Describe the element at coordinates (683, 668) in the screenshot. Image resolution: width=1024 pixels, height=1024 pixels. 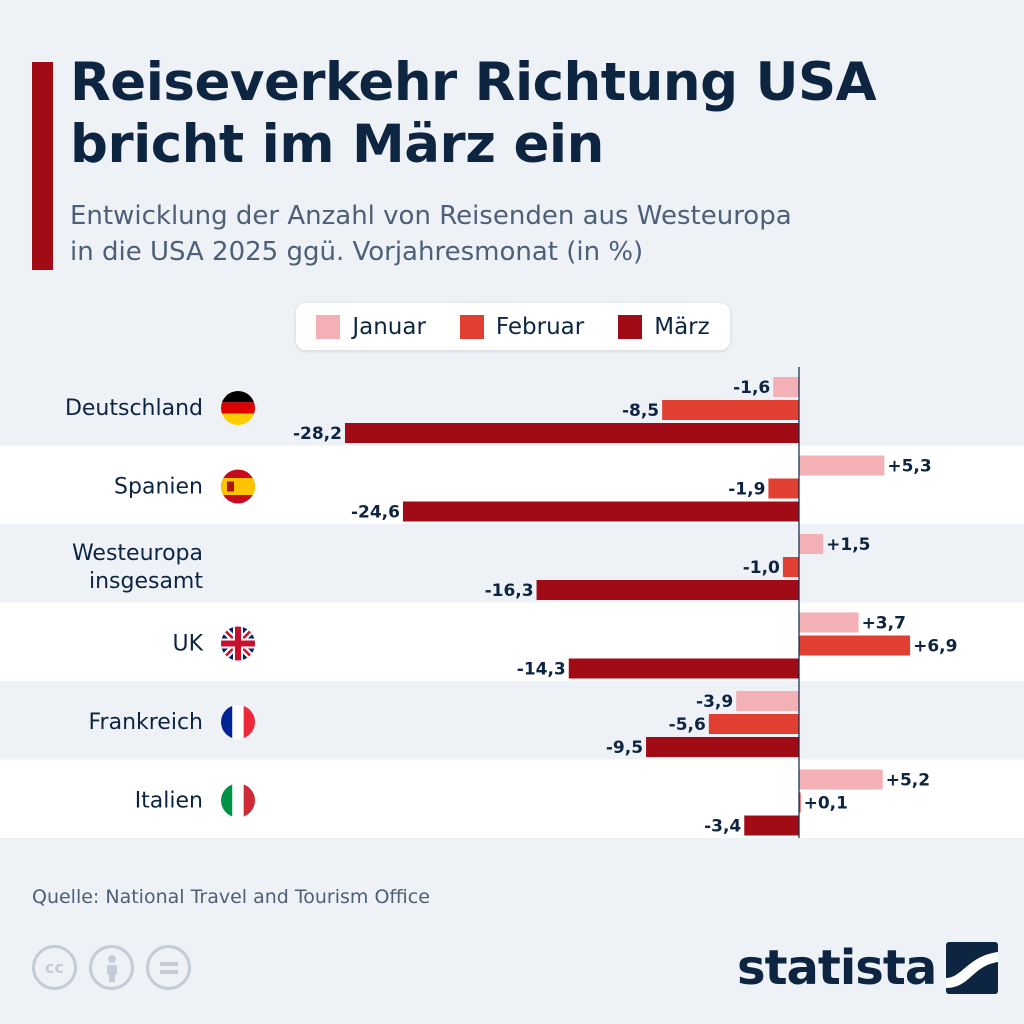
I see `bar-uk-maerz` at that location.